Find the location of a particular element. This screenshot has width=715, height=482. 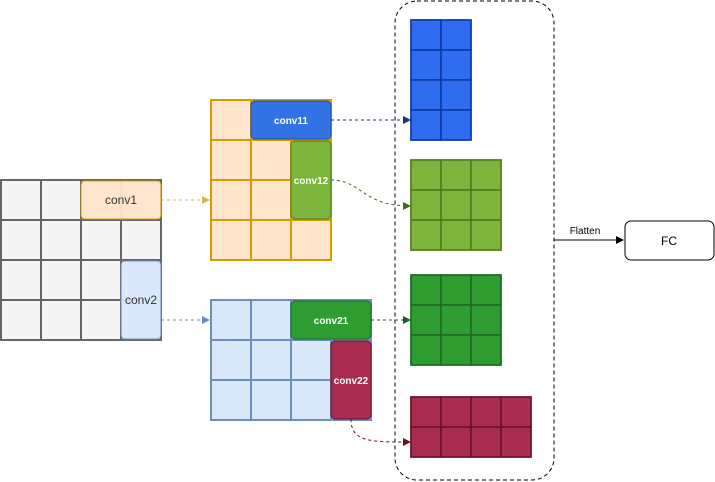

conv22-kernel is located at coordinates (351, 380).